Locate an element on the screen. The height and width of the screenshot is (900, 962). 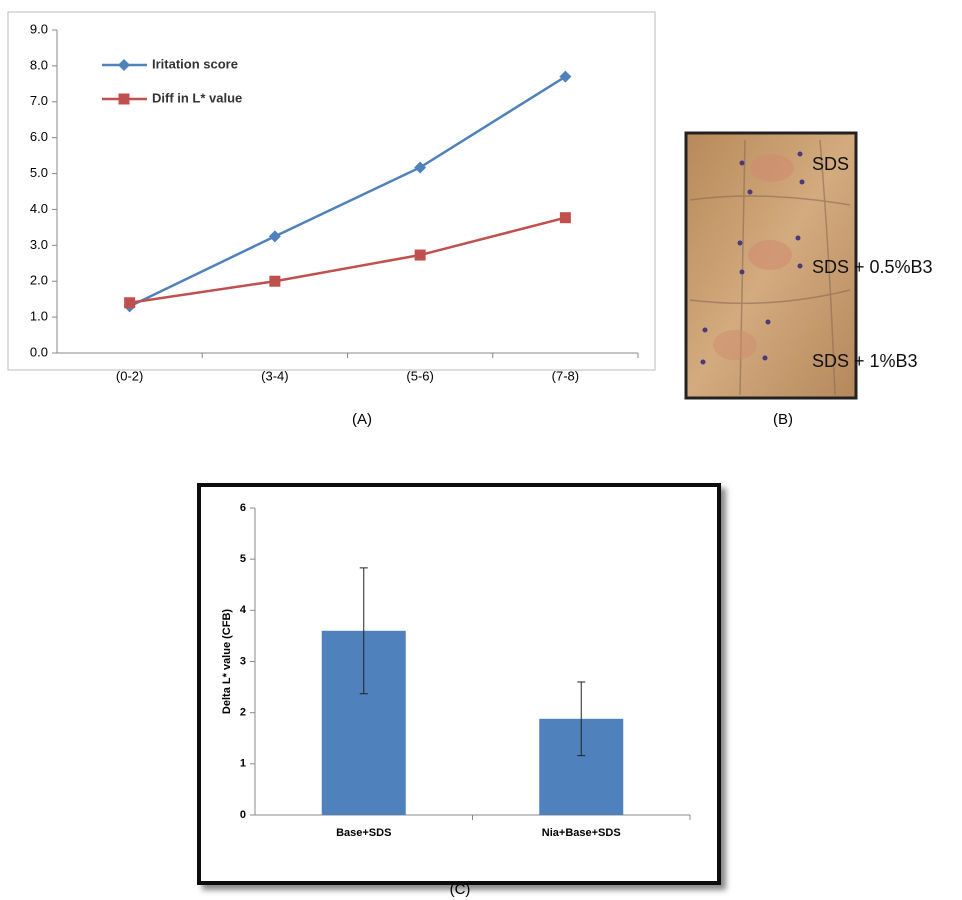
y-tick-label: 0 is located at coordinates (243, 815).